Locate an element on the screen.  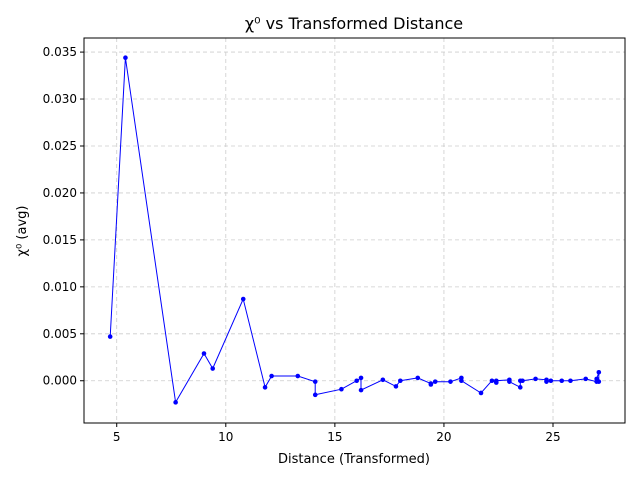
y-tick-label: 0.005 is located at coordinates (60, 334).